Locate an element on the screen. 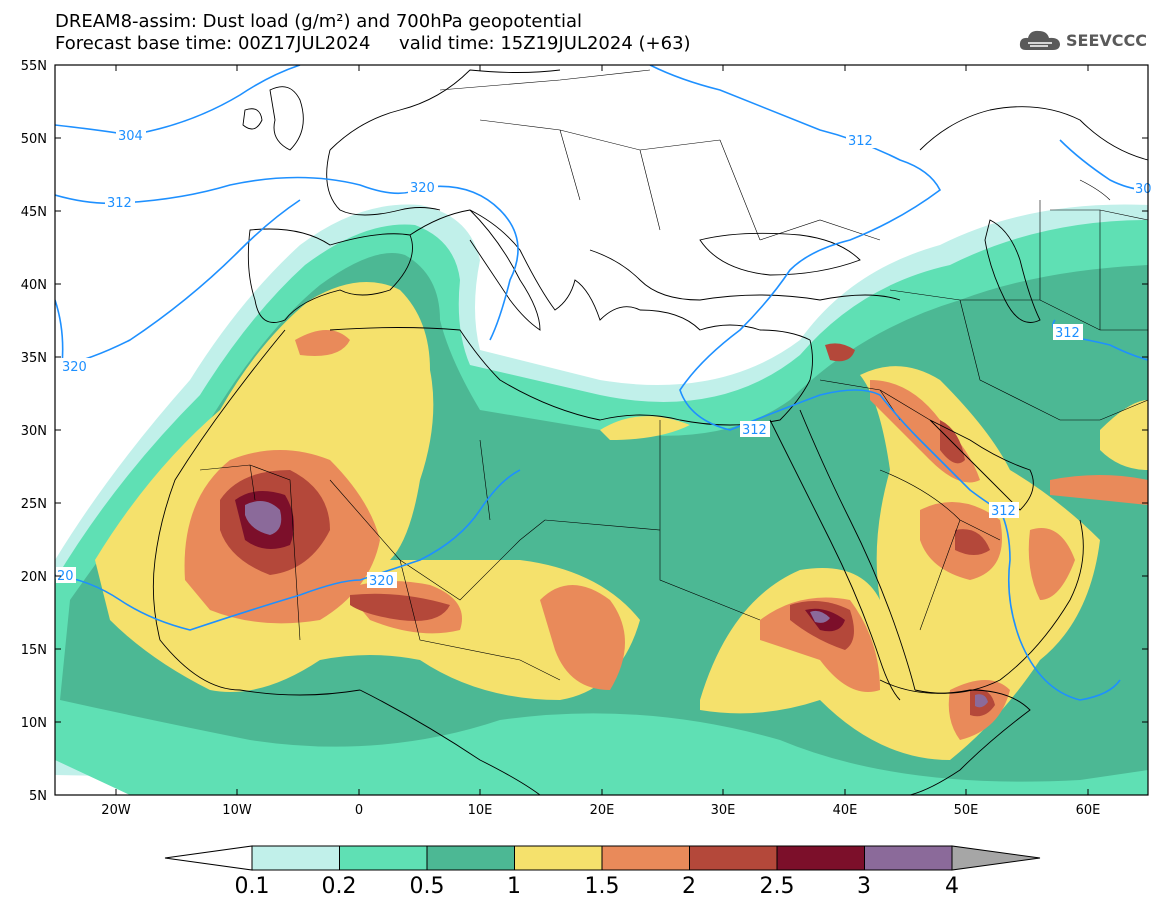 This screenshot has height=907, width=1165. contour-320-west is located at coordinates (178, 282).